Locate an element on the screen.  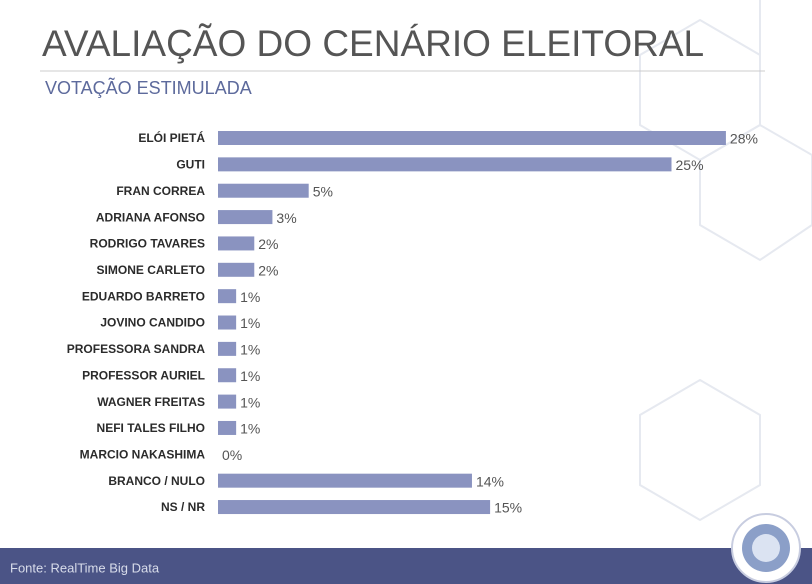
category-label: NS / NR is located at coordinates (183, 507).